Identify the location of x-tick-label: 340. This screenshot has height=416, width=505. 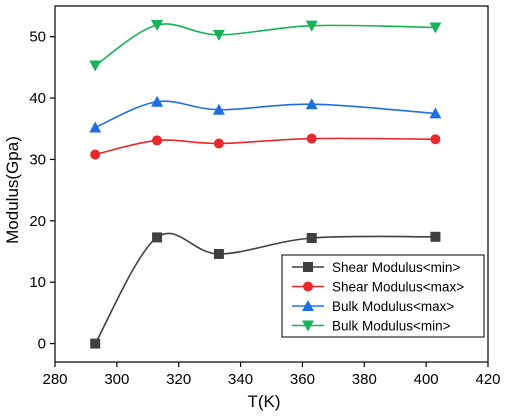
(240, 379).